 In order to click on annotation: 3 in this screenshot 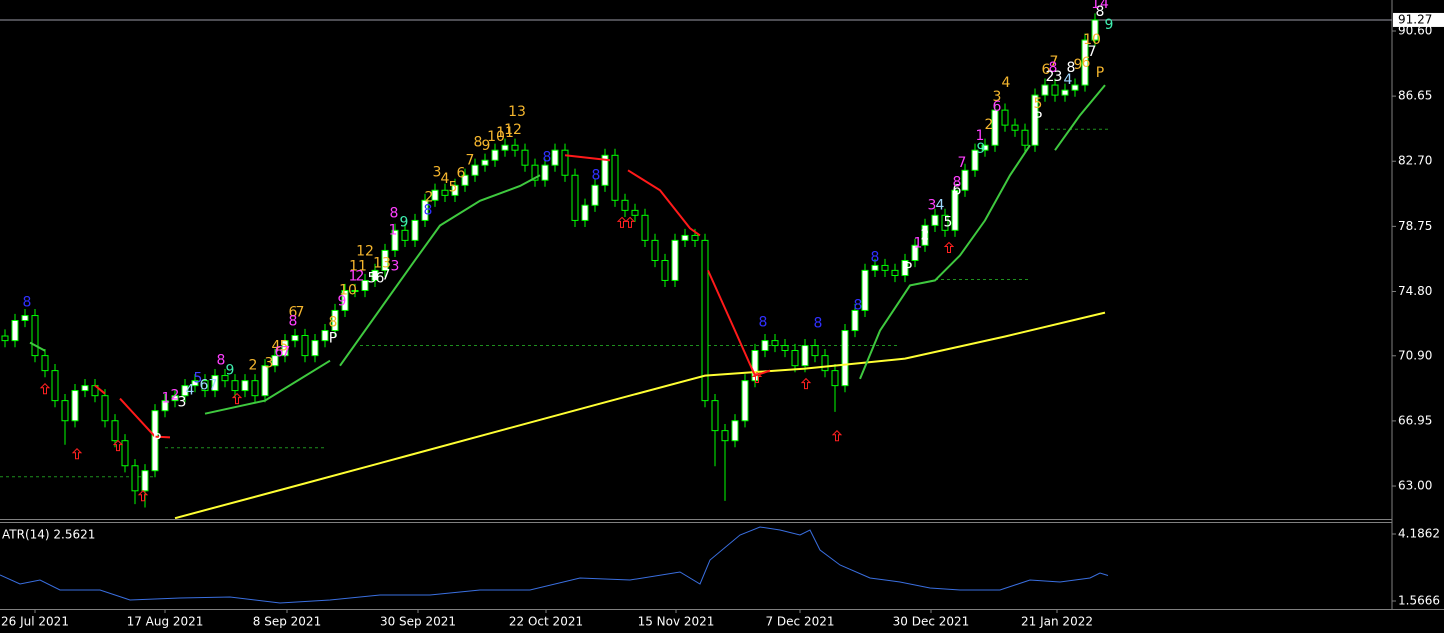, I will do `click(437, 172)`.